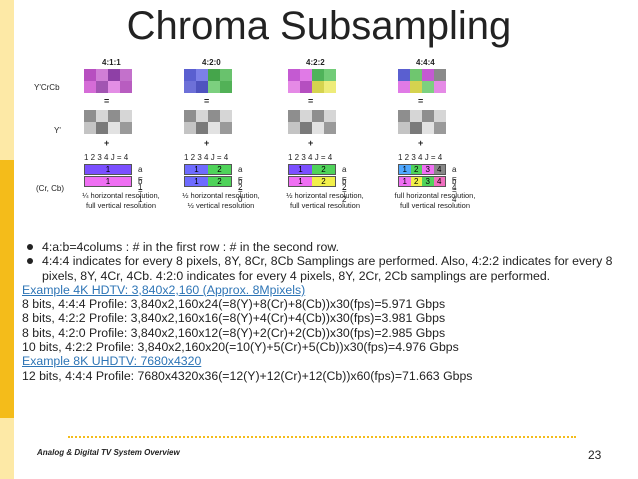 The width and height of the screenshot is (638, 479). I want to click on row-label-crcb: (Cr, Cb), so click(50, 188).